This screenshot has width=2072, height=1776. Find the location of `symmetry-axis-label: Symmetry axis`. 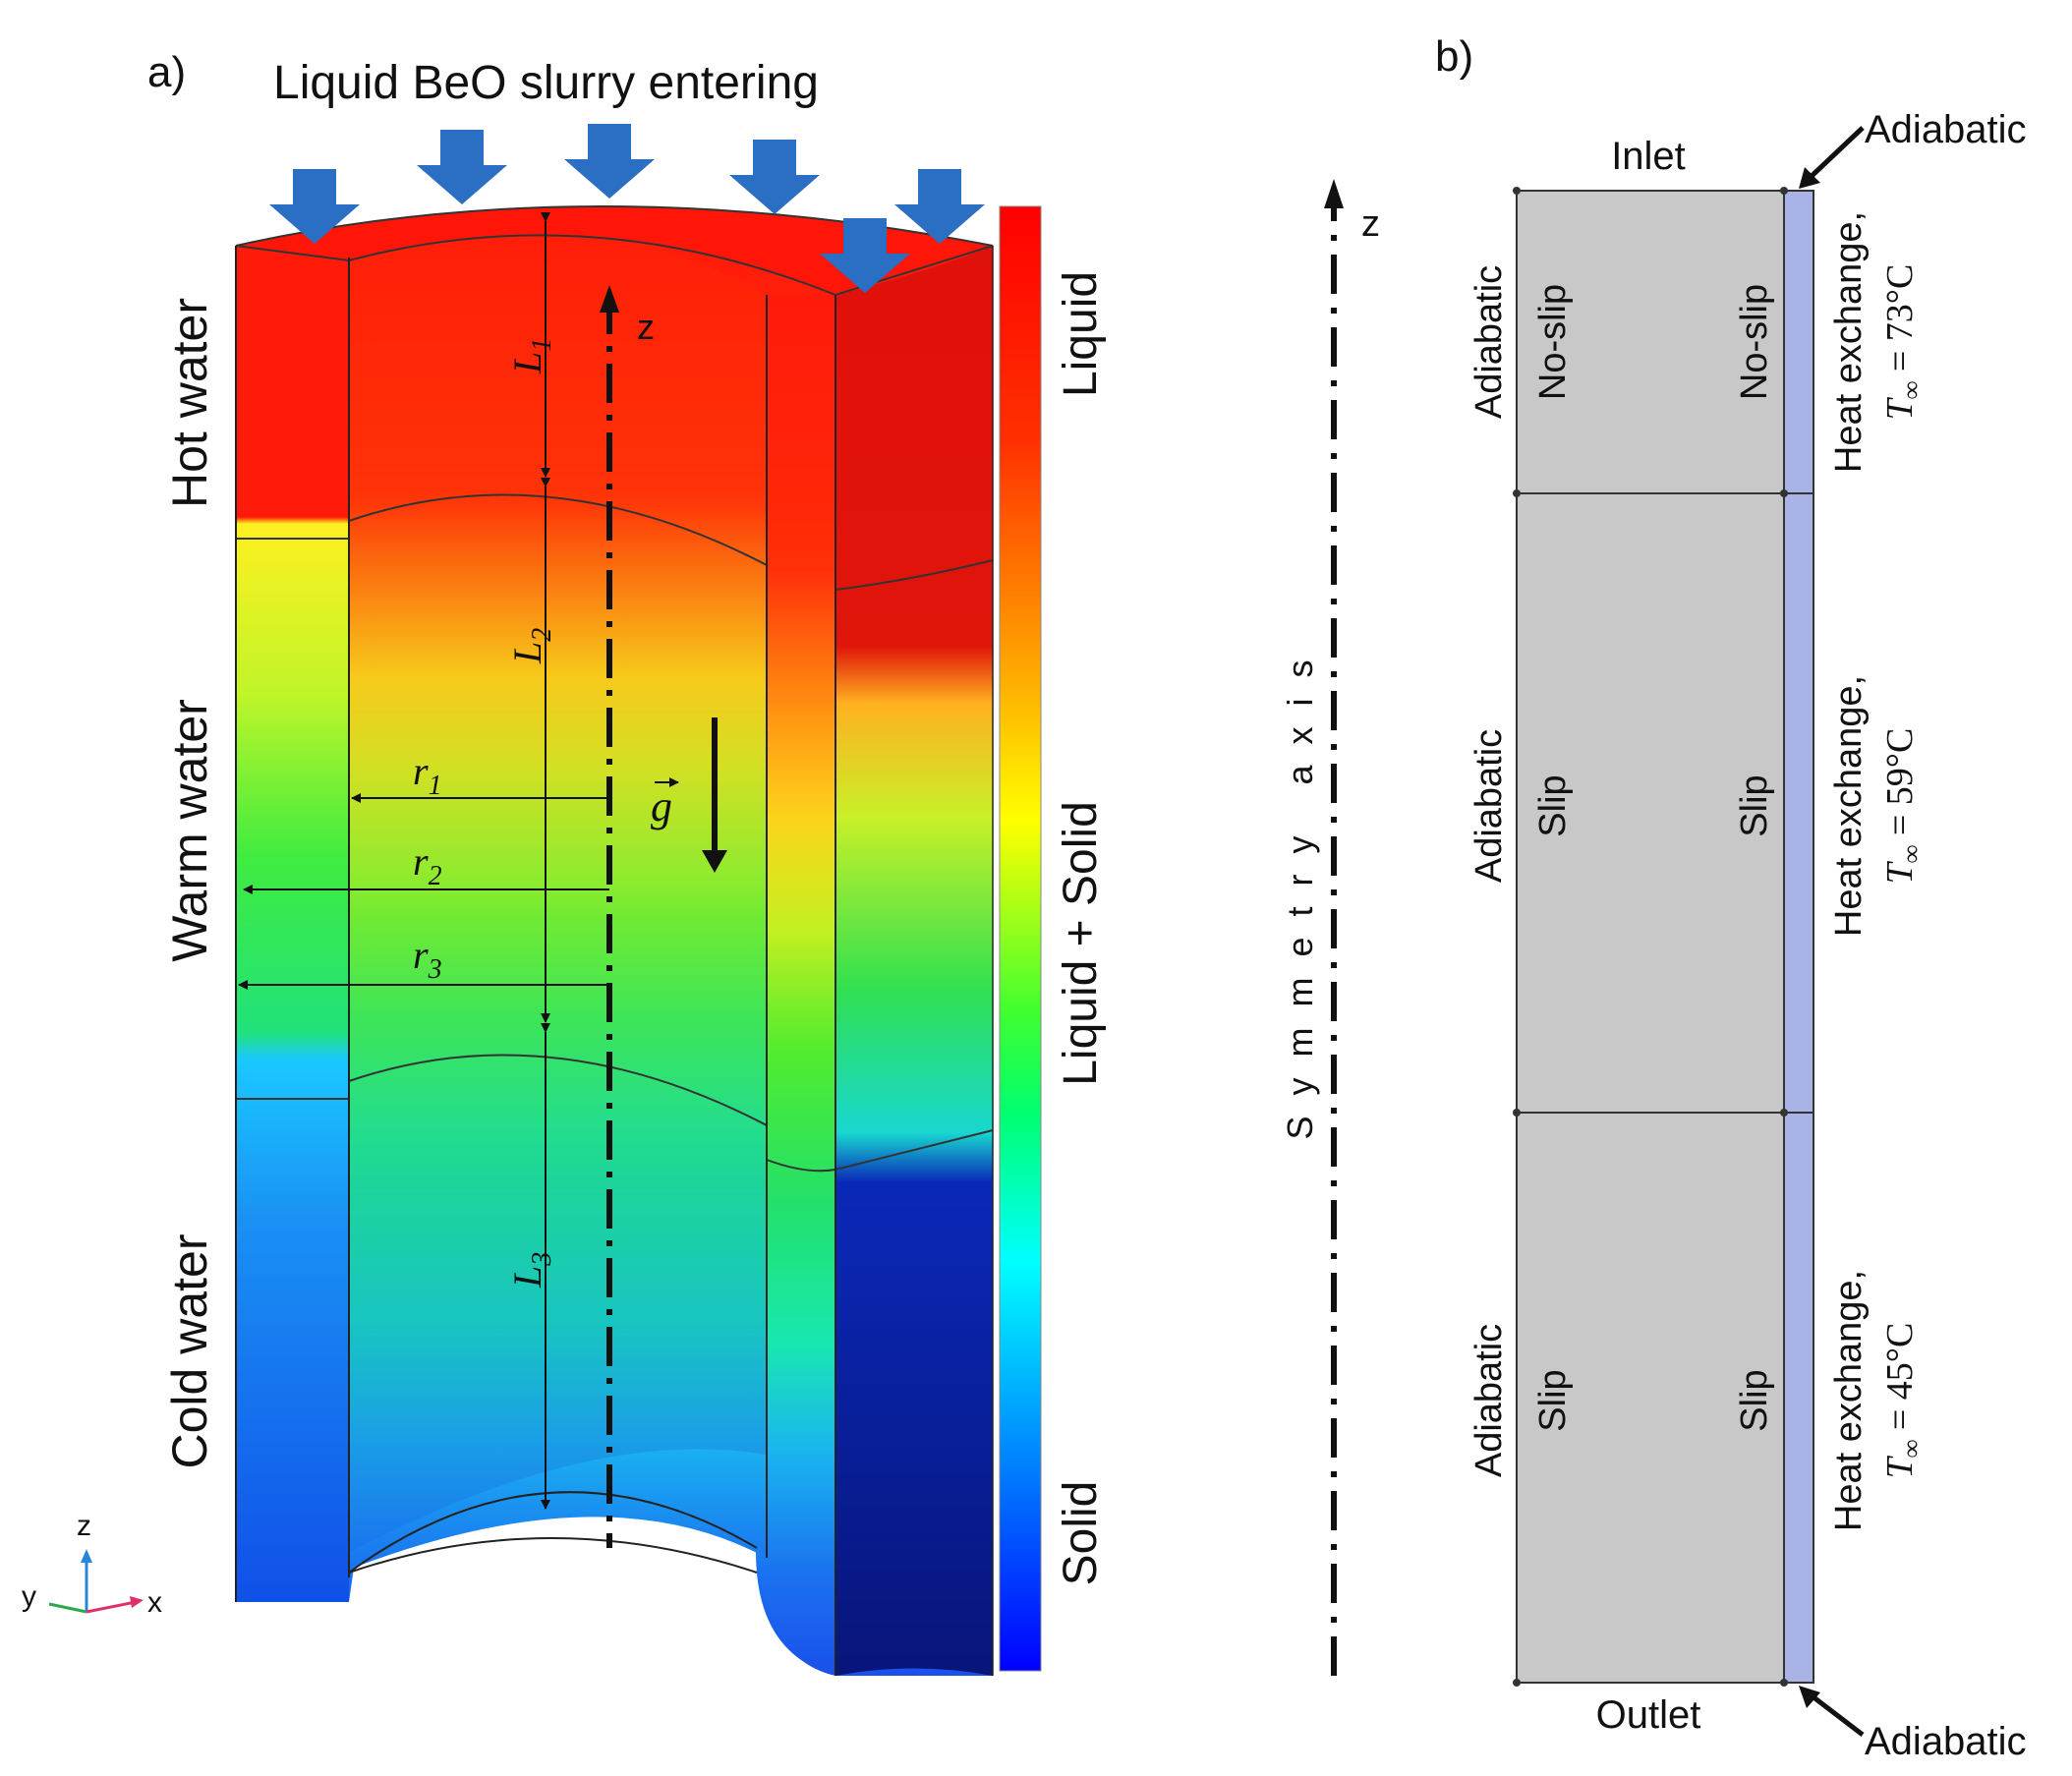

symmetry-axis-label: Symmetry axis is located at coordinates (1300, 889).